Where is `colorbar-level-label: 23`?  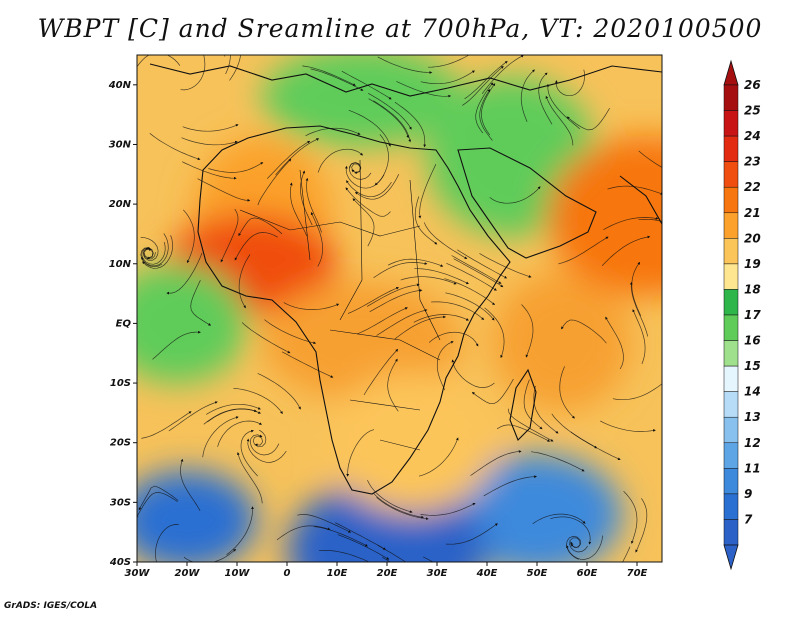 colorbar-level-label: 23 is located at coordinates (752, 162).